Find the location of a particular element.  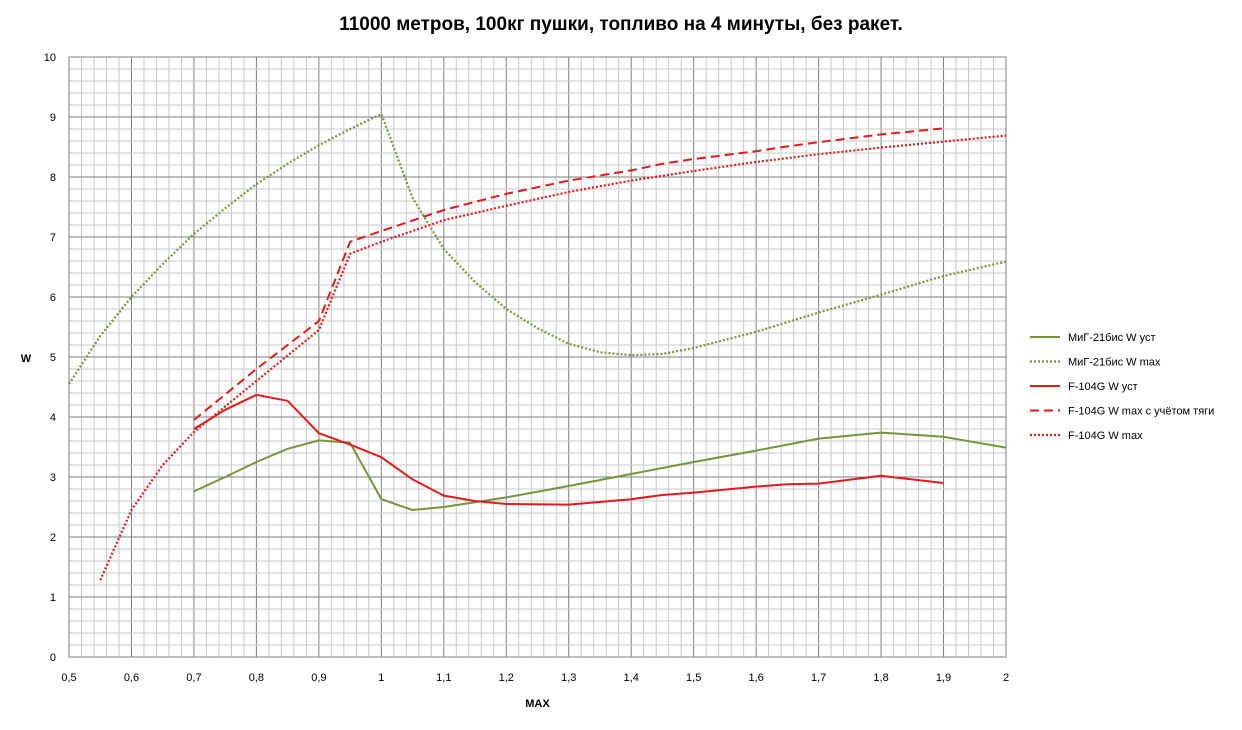

legend-label: МиГ-21бис W max is located at coordinates (1114, 363).